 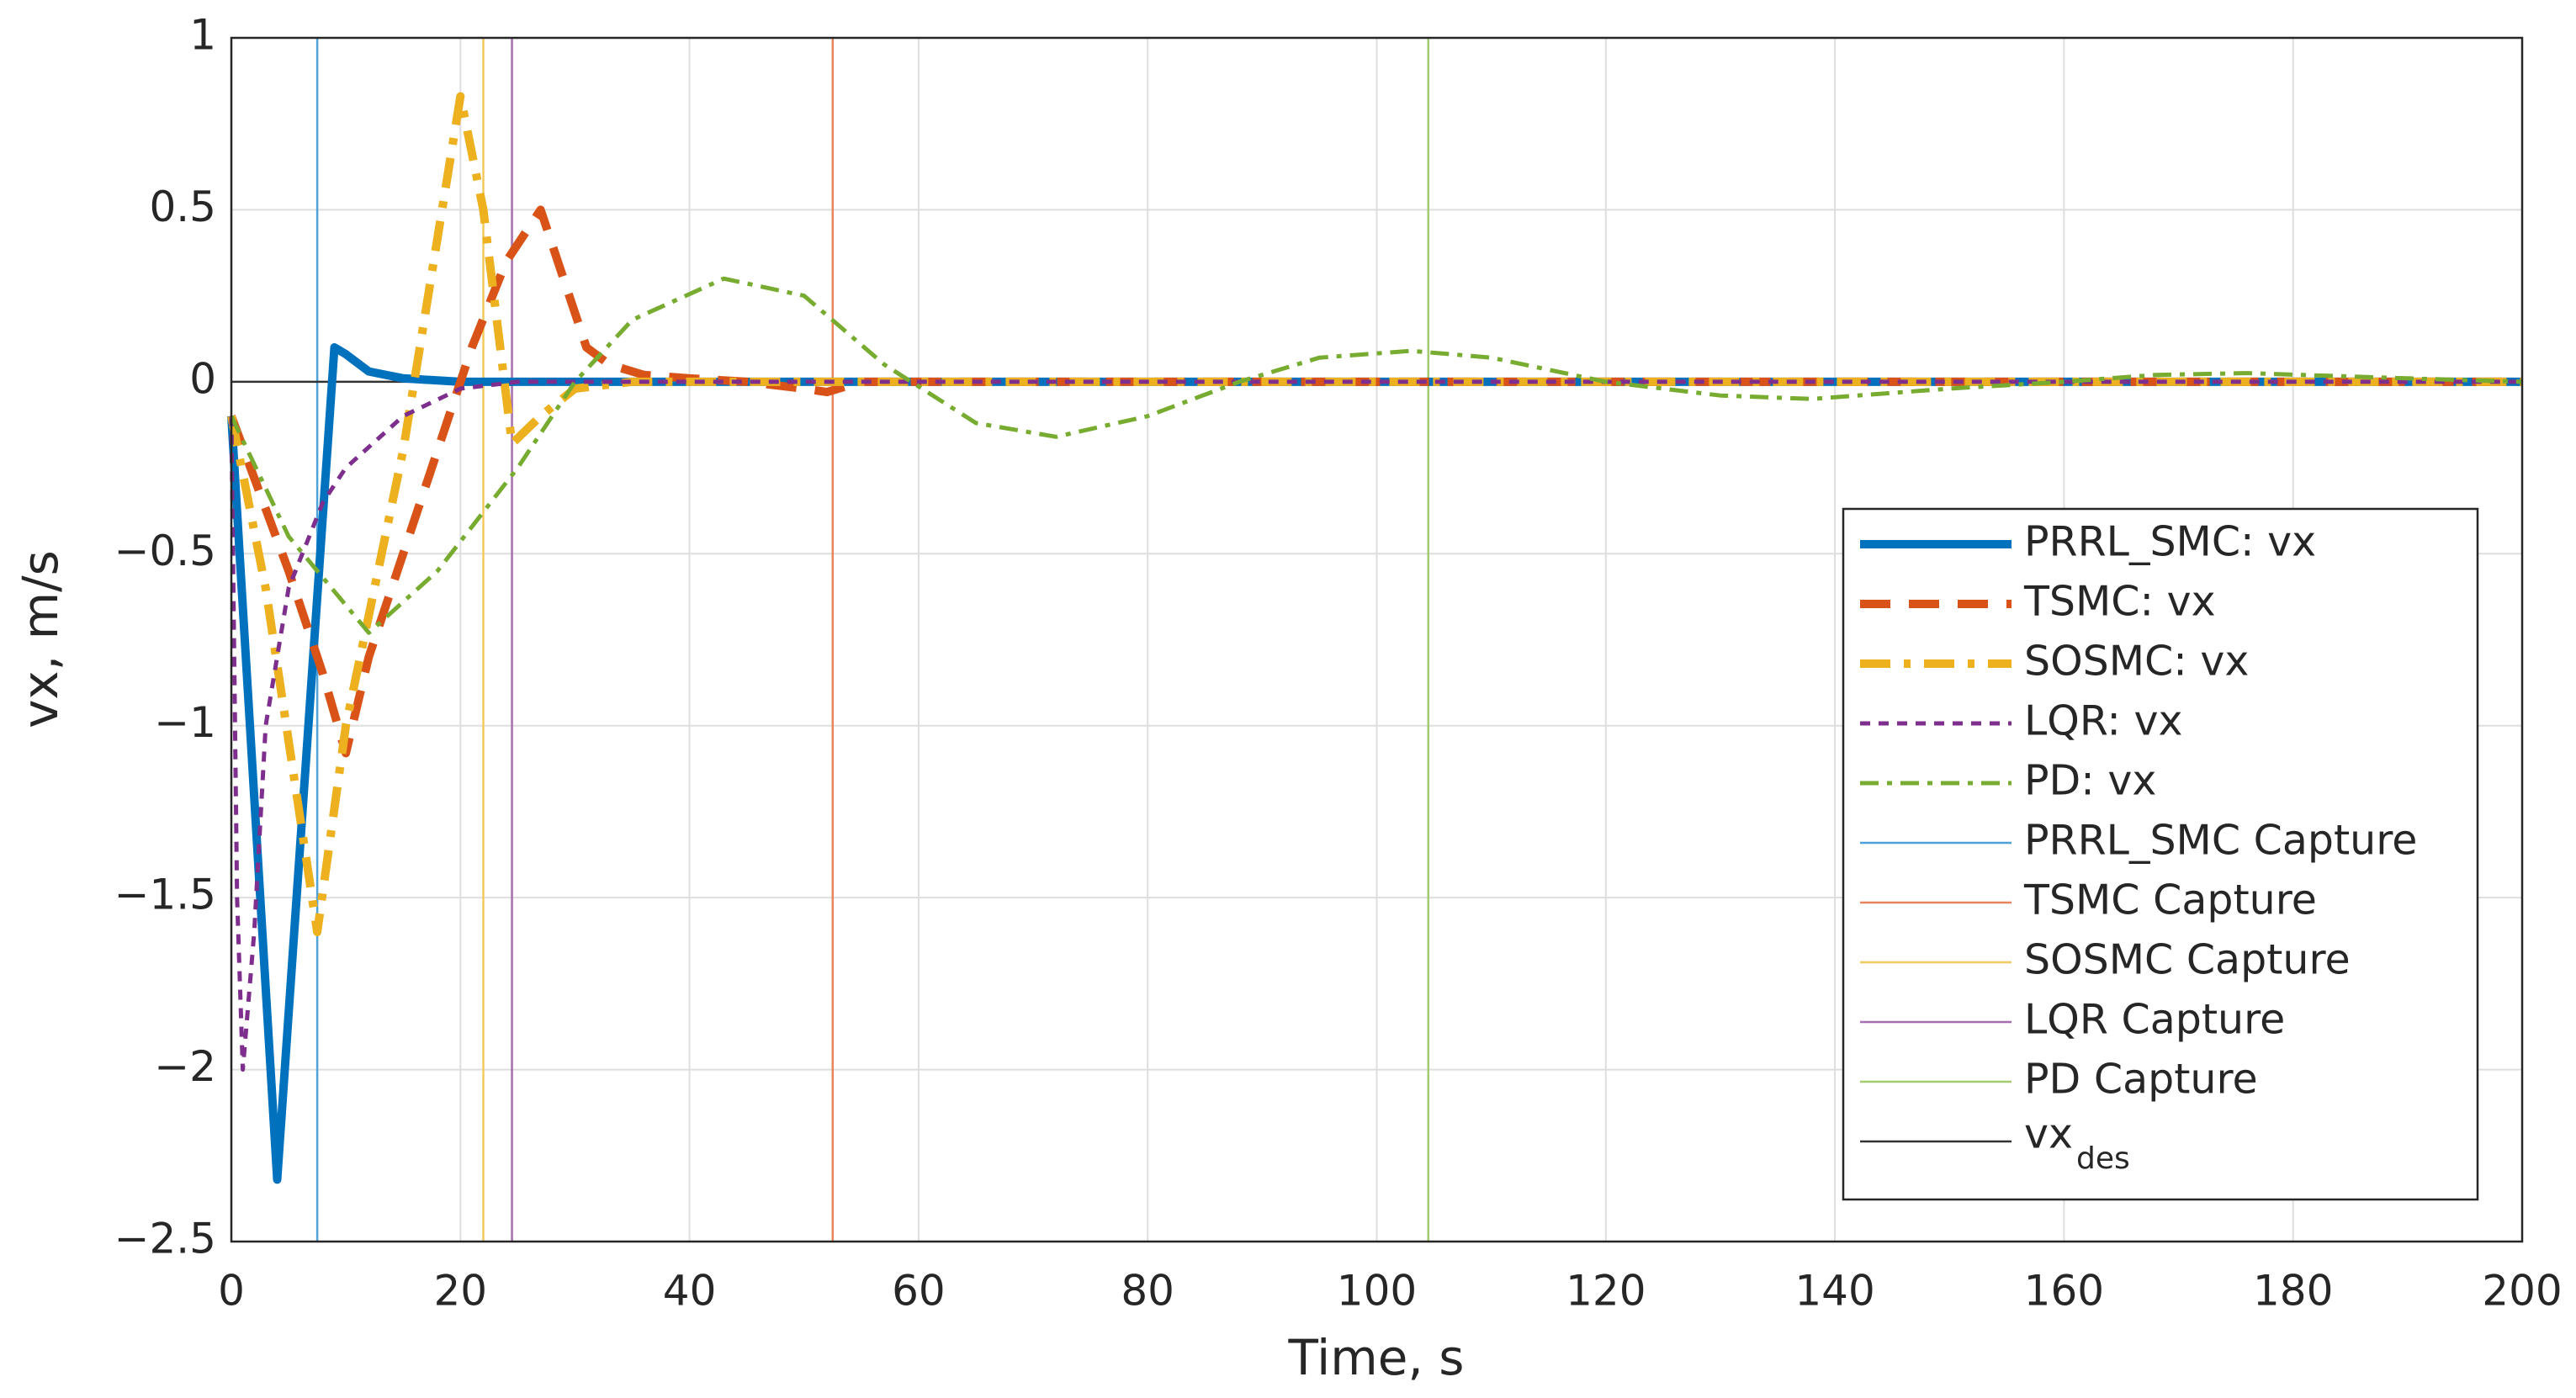 I want to click on x-tick-label: 20, so click(x=460, y=1291).